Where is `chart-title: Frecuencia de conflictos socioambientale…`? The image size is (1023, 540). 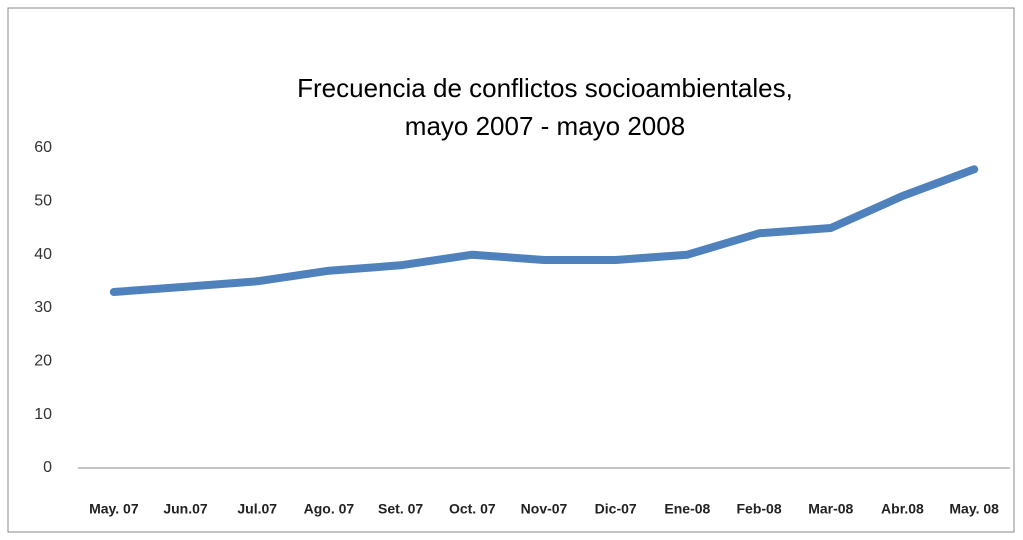 chart-title: Frecuencia de conflictos socioambientale… is located at coordinates (545, 88).